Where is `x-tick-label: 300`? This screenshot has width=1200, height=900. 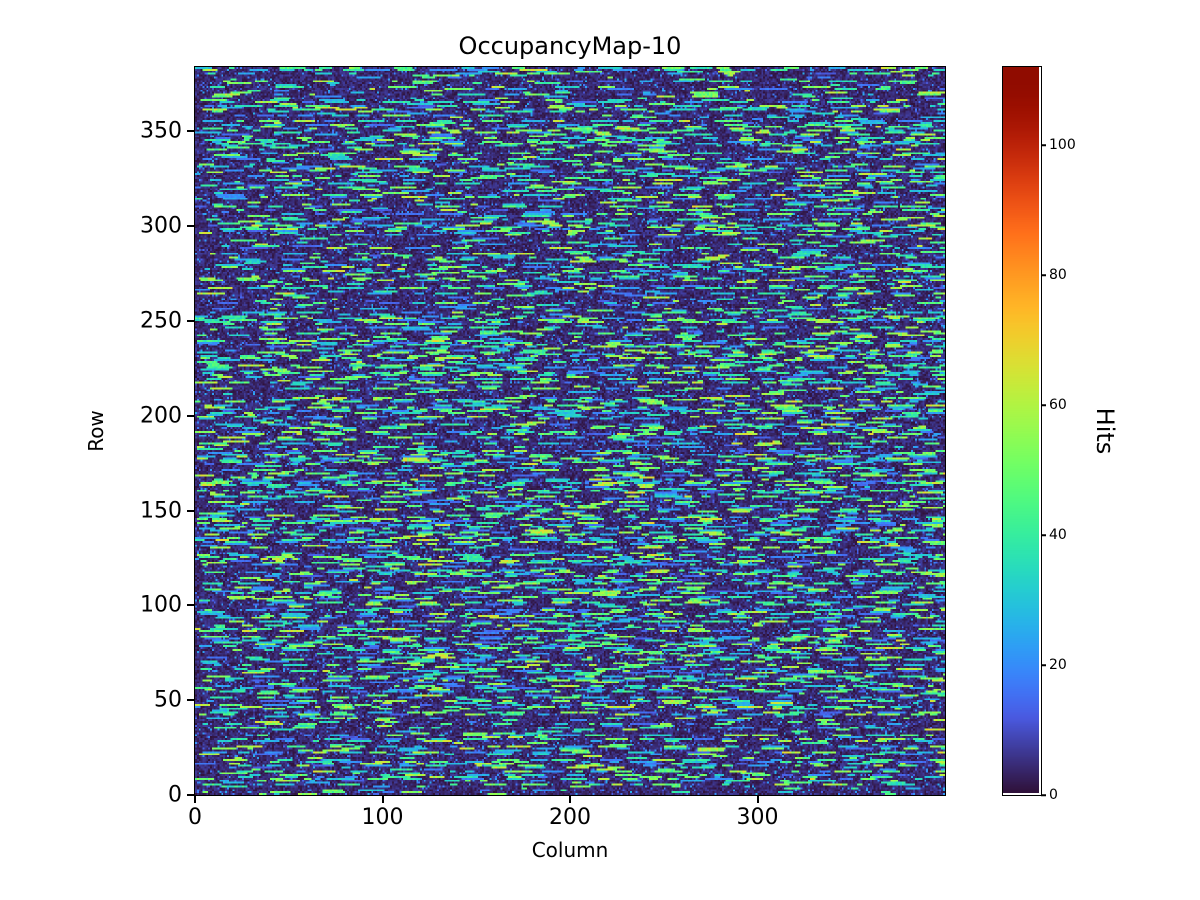
x-tick-label: 300 is located at coordinates (757, 817).